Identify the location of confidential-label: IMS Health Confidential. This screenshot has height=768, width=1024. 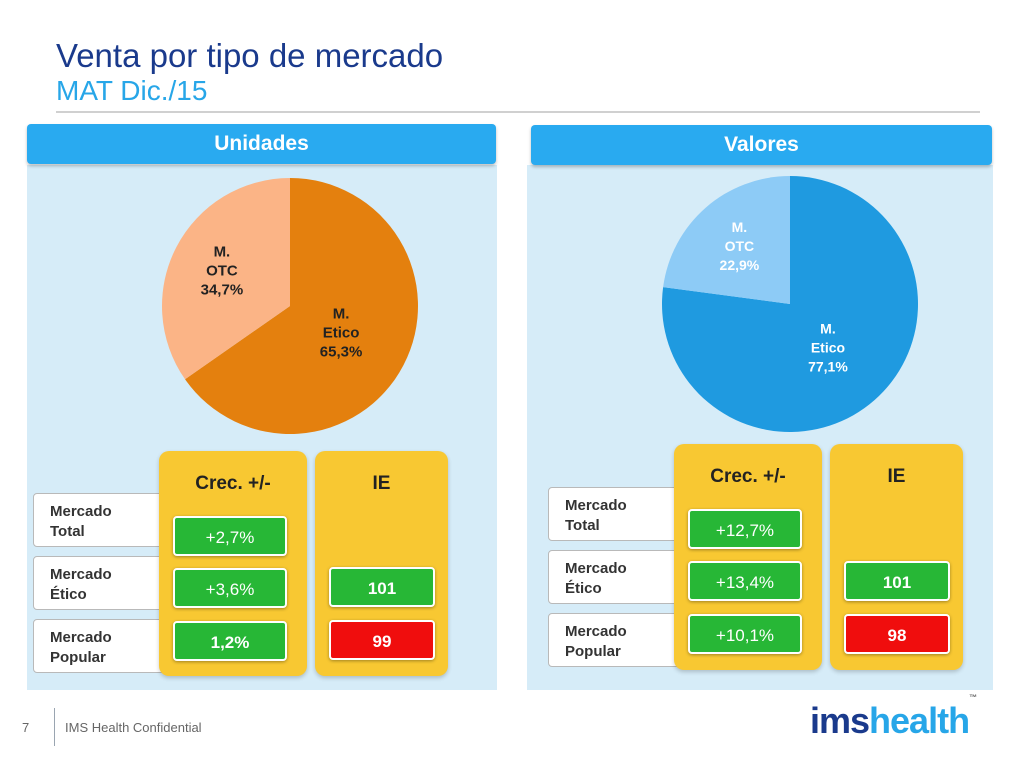
(133, 727).